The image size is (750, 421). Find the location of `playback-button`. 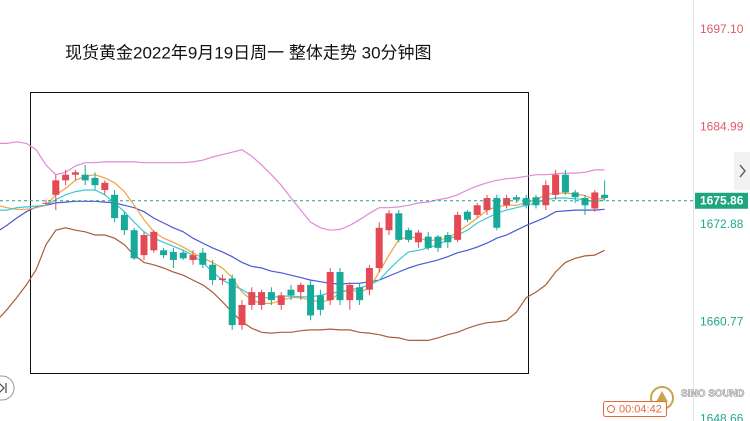

playback-button is located at coordinates (7, 388).